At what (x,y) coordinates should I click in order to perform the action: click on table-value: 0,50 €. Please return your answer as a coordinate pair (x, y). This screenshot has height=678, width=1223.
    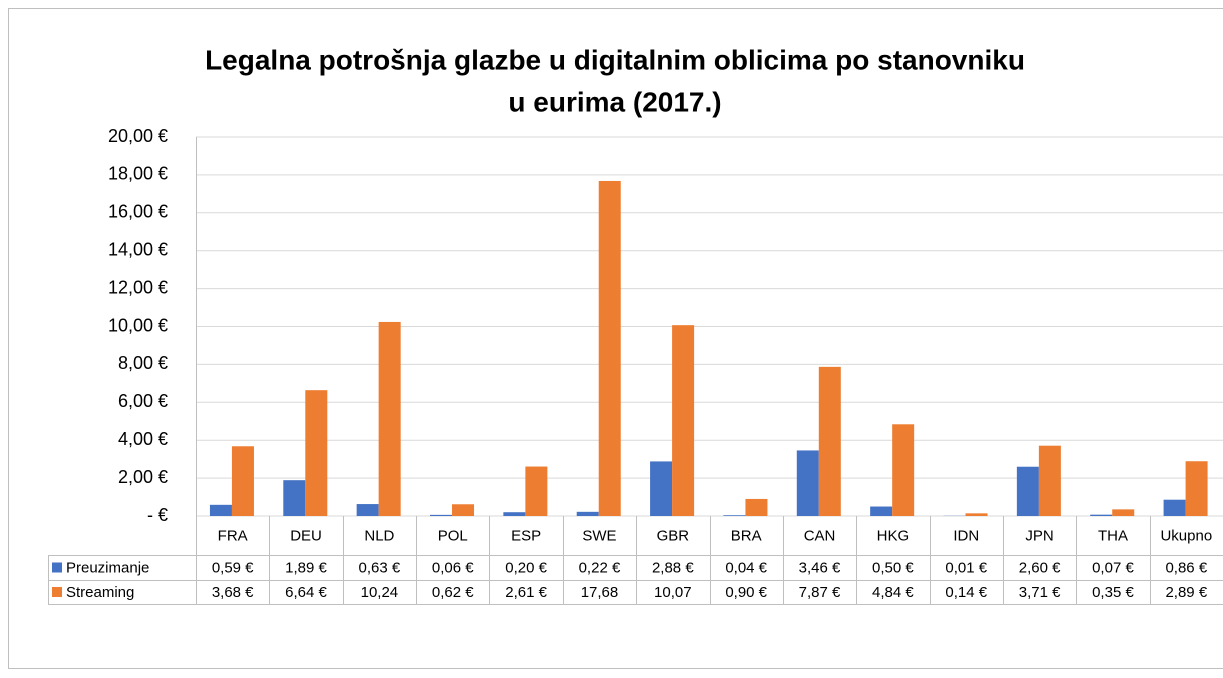
    Looking at the image, I should click on (893, 567).